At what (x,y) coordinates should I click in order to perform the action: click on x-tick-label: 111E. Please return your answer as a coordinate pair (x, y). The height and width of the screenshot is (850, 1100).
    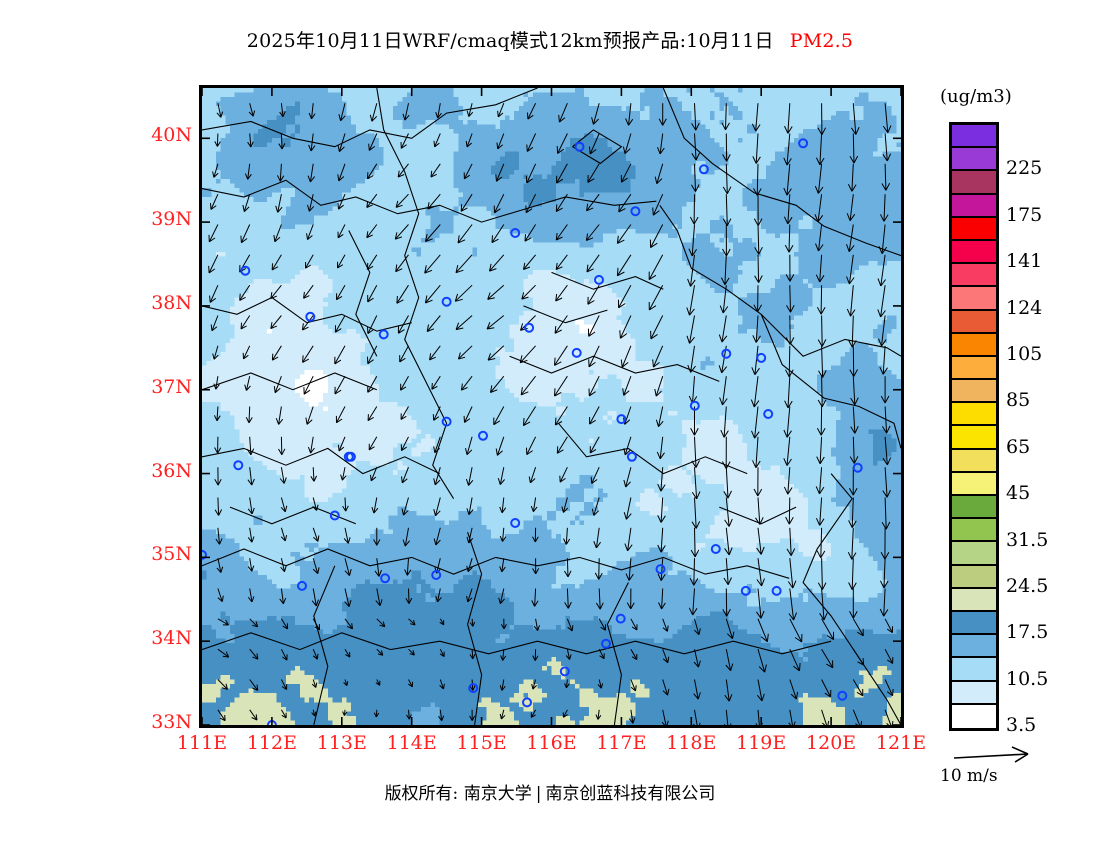
    Looking at the image, I should click on (202, 743).